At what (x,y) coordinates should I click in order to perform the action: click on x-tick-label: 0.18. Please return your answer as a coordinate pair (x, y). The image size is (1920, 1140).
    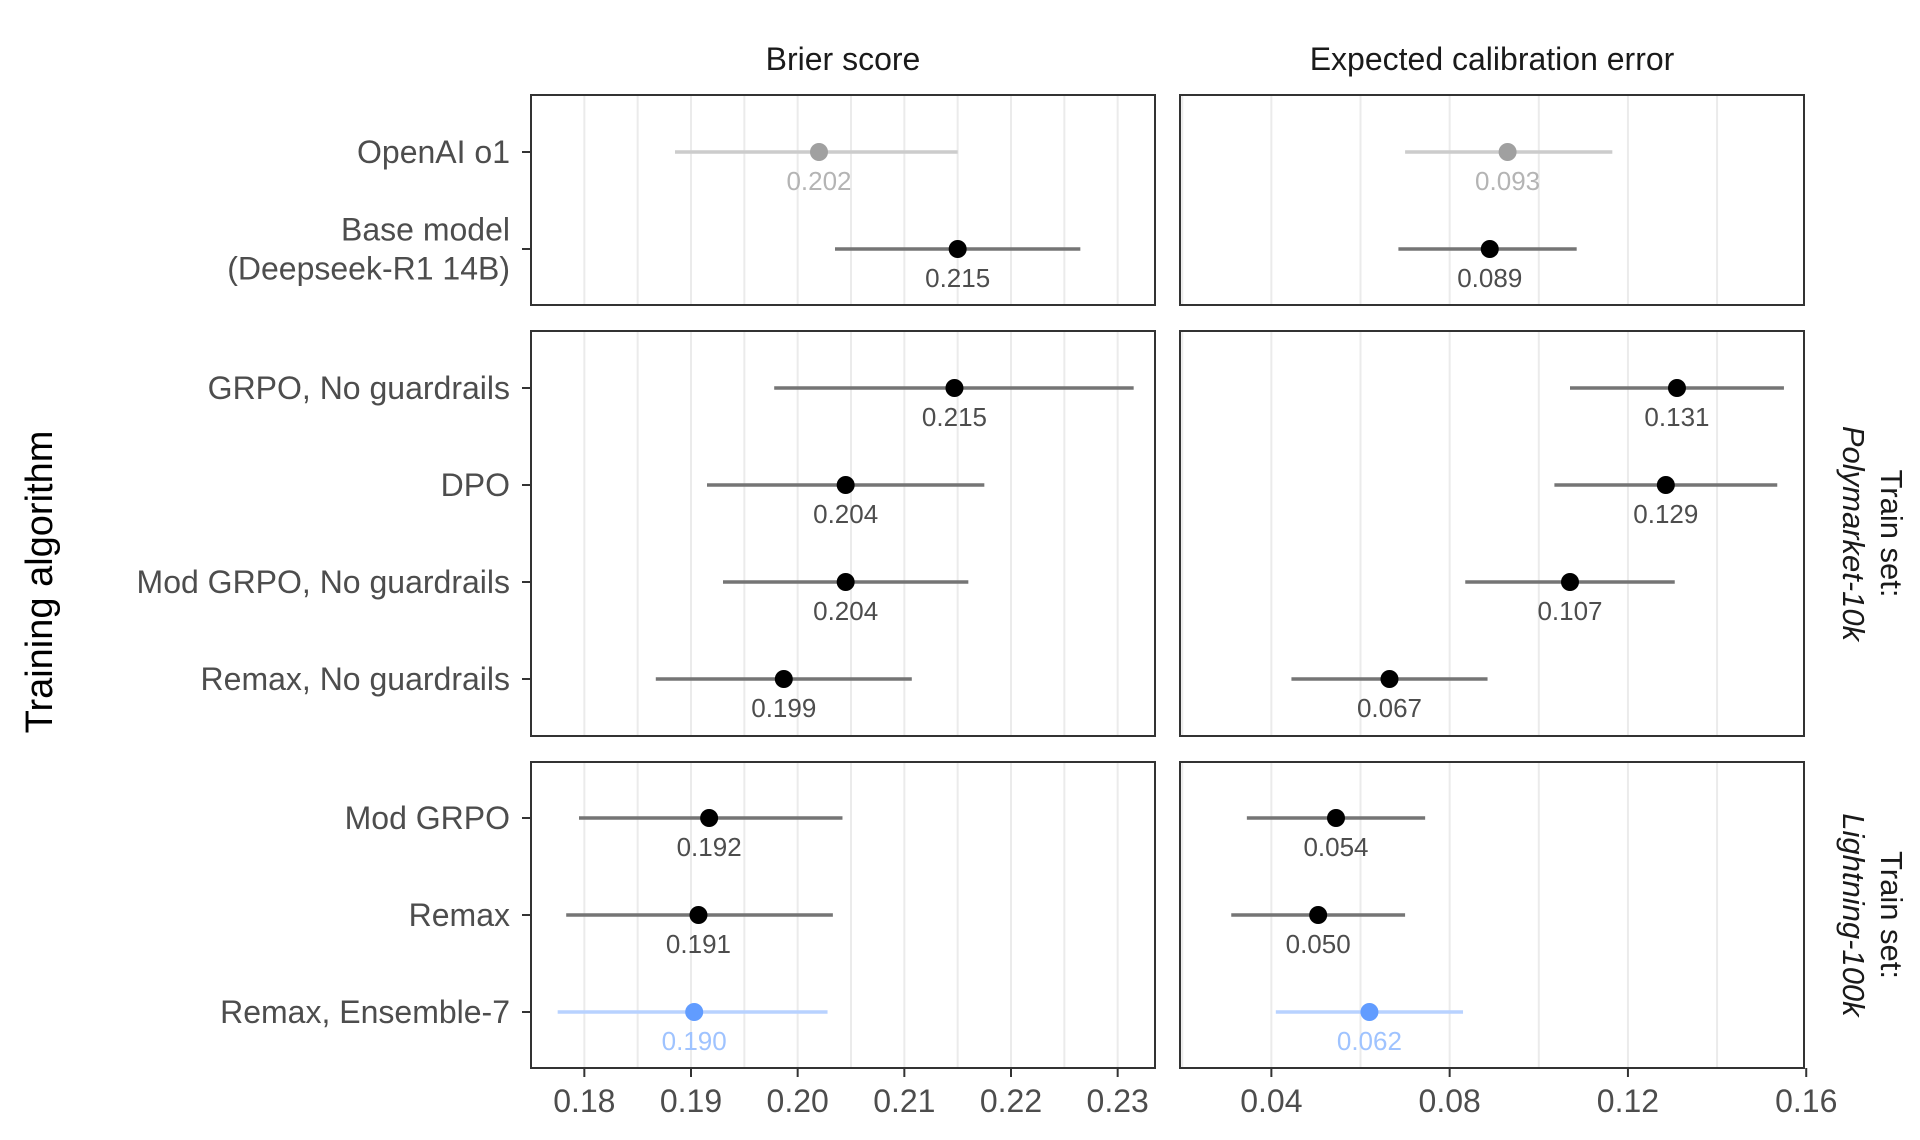
    Looking at the image, I should click on (584, 1101).